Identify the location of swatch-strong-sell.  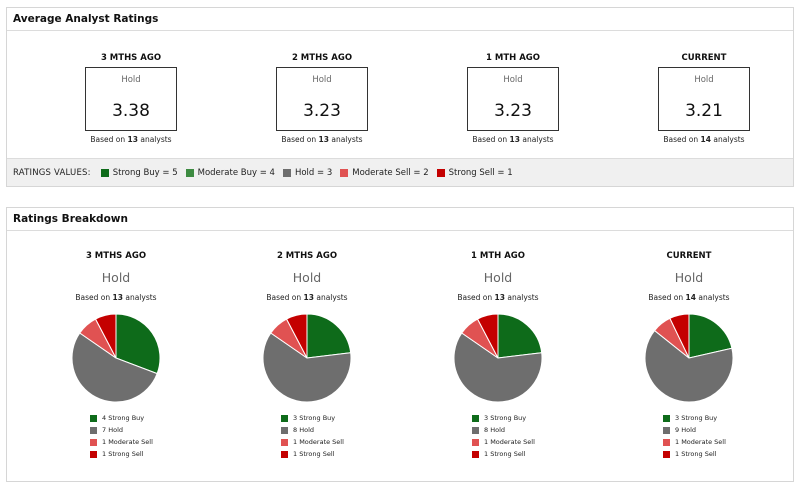
(440, 172).